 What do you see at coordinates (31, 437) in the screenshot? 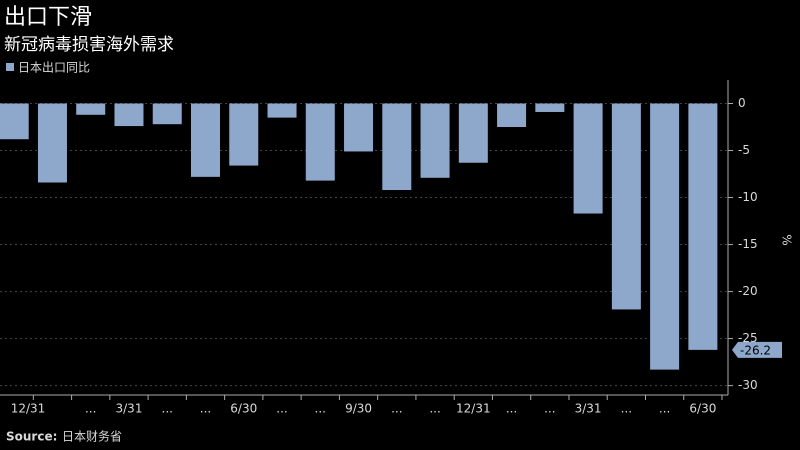
I see `source-label: Source:` at bounding box center [31, 437].